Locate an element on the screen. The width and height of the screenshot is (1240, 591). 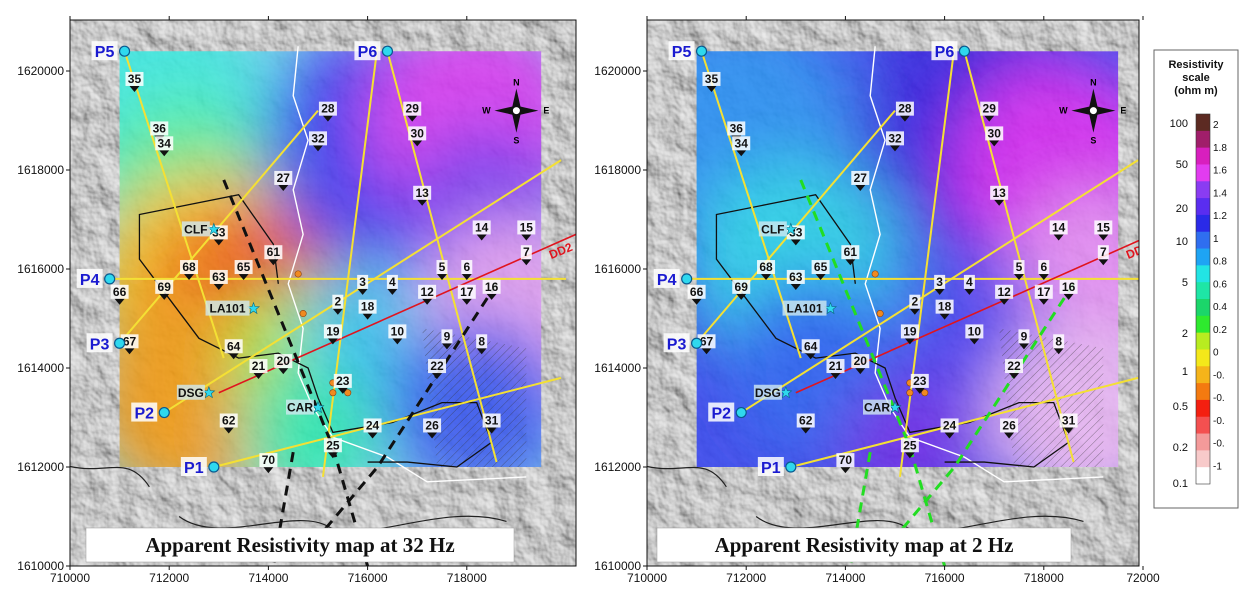
station-label: 64 is located at coordinates (811, 346).